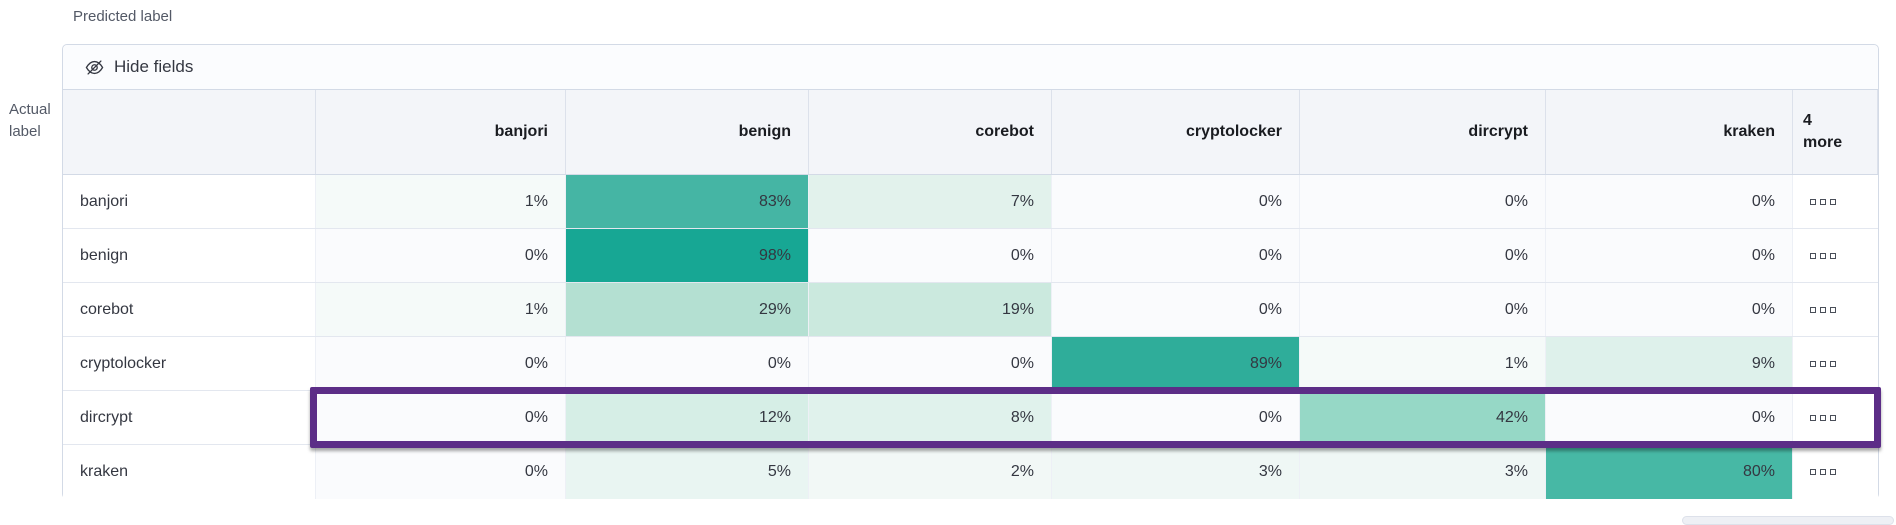 Image resolution: width=1896 pixels, height=525 pixels. Describe the element at coordinates (1423, 132) in the screenshot. I see `column-header-dircrypt: dircrypt` at that location.